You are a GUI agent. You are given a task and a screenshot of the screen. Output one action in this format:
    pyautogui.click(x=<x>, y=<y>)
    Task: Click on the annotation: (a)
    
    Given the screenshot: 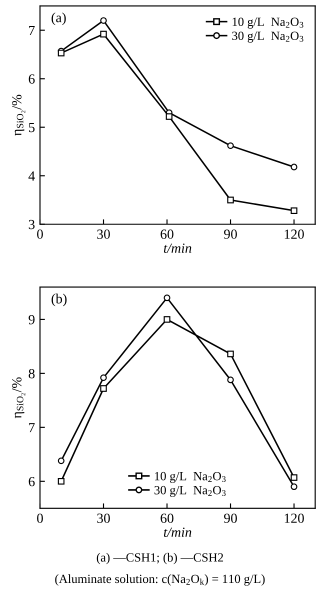 What is the action you would take?
    pyautogui.click(x=59, y=19)
    